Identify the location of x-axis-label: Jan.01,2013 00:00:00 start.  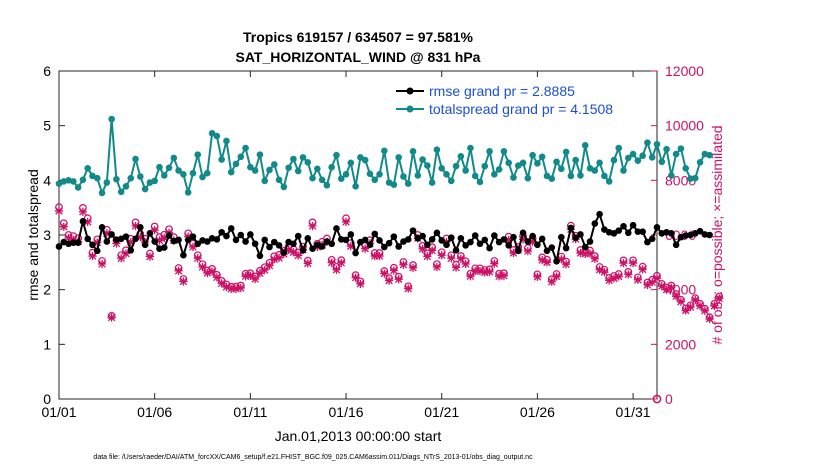
(358, 436).